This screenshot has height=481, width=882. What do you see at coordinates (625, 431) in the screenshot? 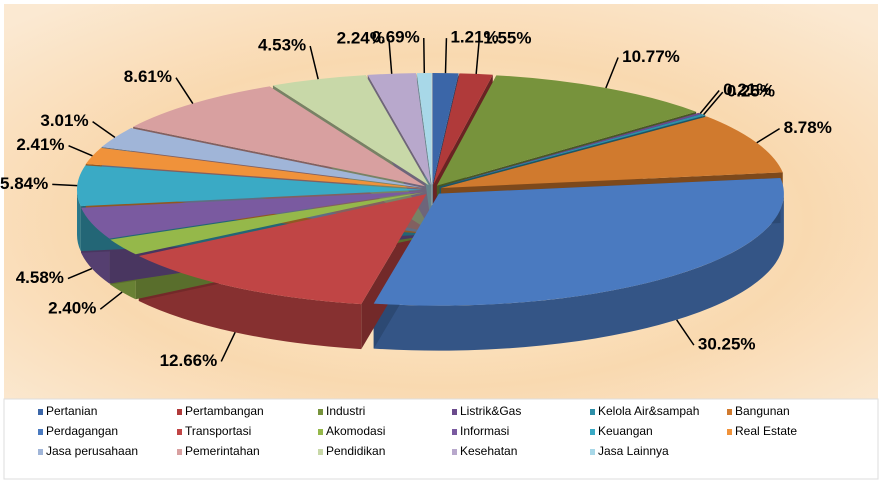
I see `legend-label: Keuangan` at bounding box center [625, 431].